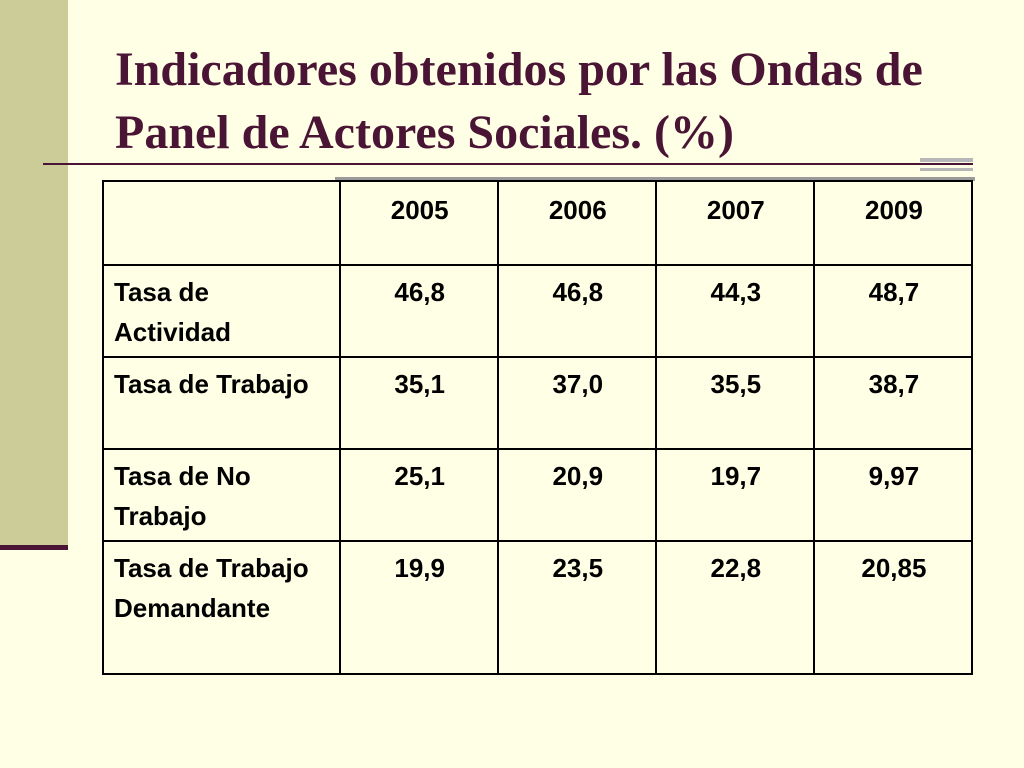 The image size is (1024, 768). What do you see at coordinates (221, 223) in the screenshot?
I see `corner-cell` at bounding box center [221, 223].